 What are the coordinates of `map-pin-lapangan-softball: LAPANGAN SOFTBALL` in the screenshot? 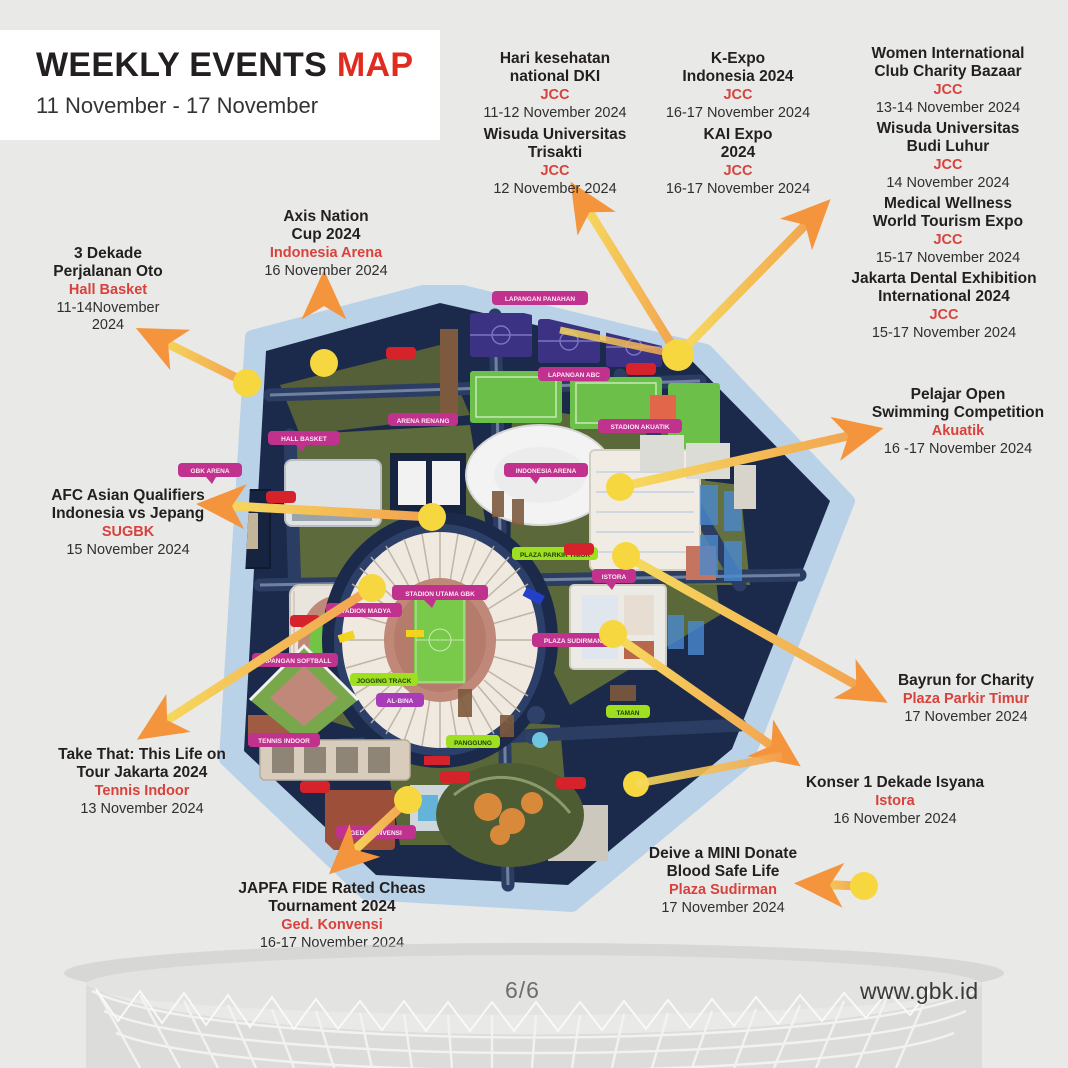 It's located at (295, 660).